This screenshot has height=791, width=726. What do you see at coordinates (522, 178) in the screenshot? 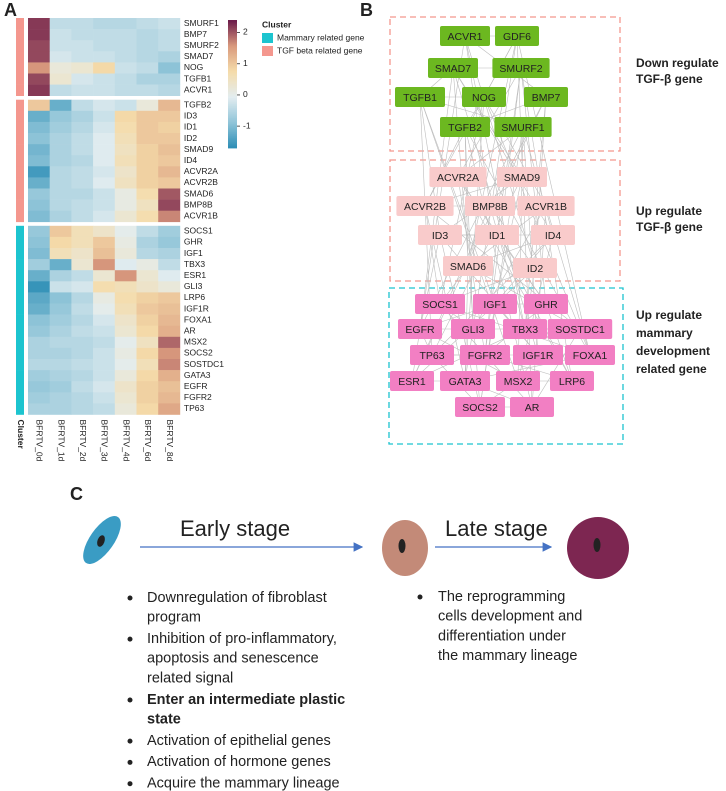
I see `node-label: SMAD9` at bounding box center [522, 178].